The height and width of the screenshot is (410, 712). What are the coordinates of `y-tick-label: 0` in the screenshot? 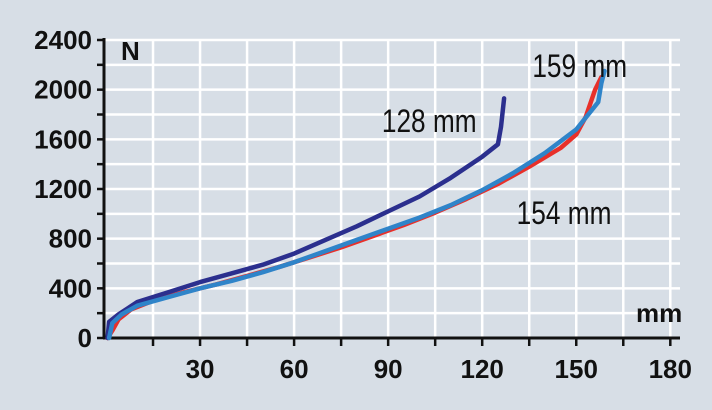 It's located at (85, 338).